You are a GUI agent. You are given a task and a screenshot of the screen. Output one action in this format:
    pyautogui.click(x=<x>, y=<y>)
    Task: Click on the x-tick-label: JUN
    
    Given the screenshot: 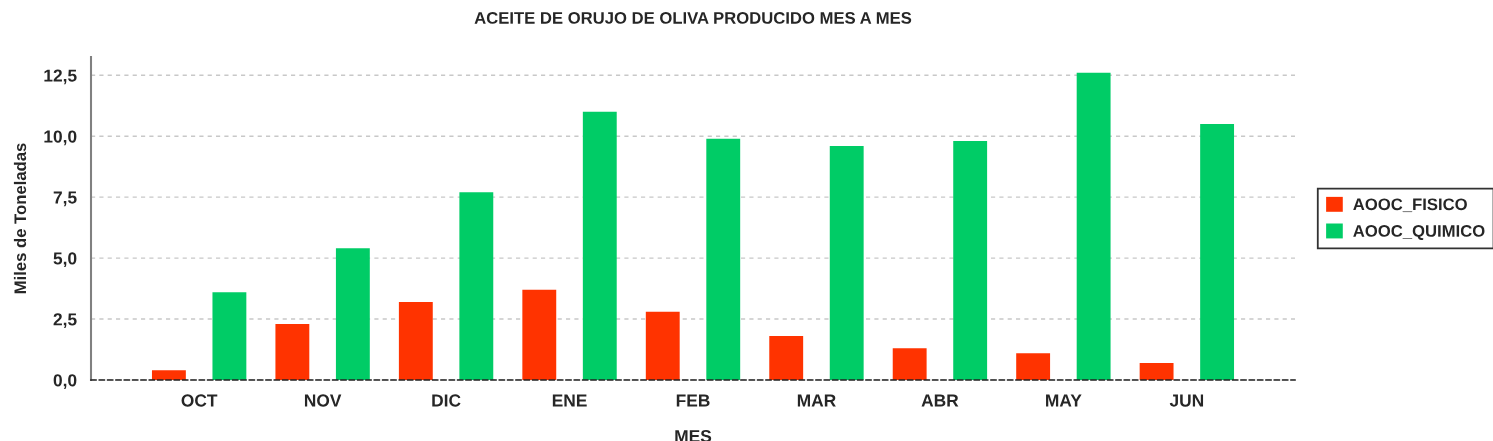 What is the action you would take?
    pyautogui.click(x=1186, y=400)
    